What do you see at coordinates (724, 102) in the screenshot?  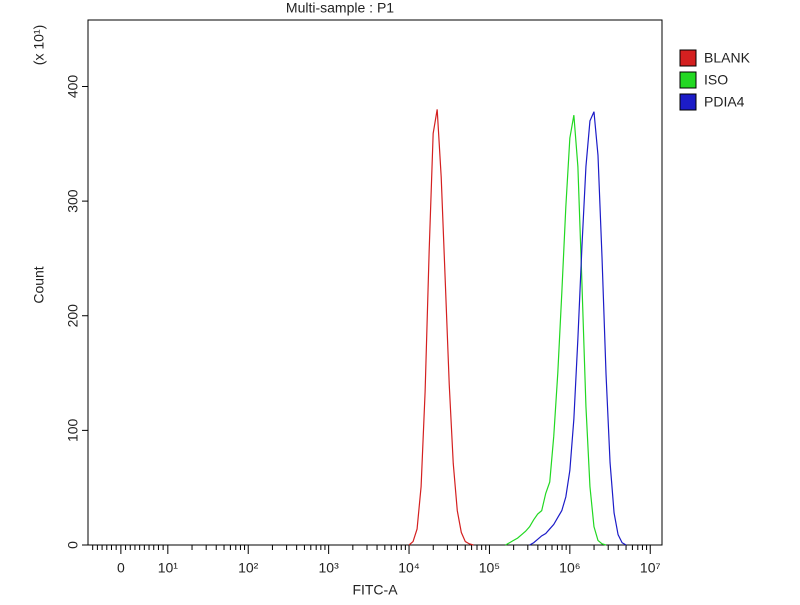 I see `legend-label: PDIA4` at bounding box center [724, 102].